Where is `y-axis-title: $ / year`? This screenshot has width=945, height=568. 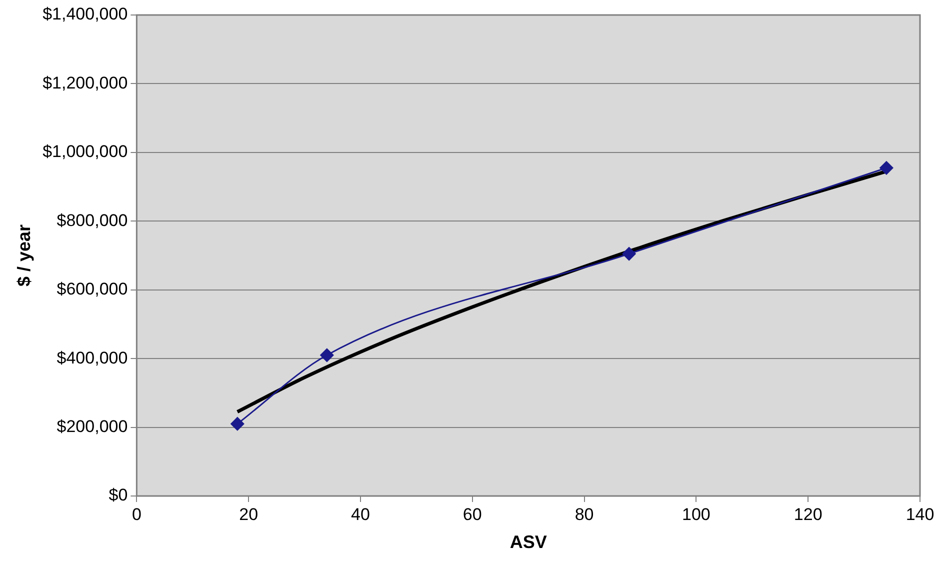
y-axis-title: $ / year is located at coordinates (24, 255).